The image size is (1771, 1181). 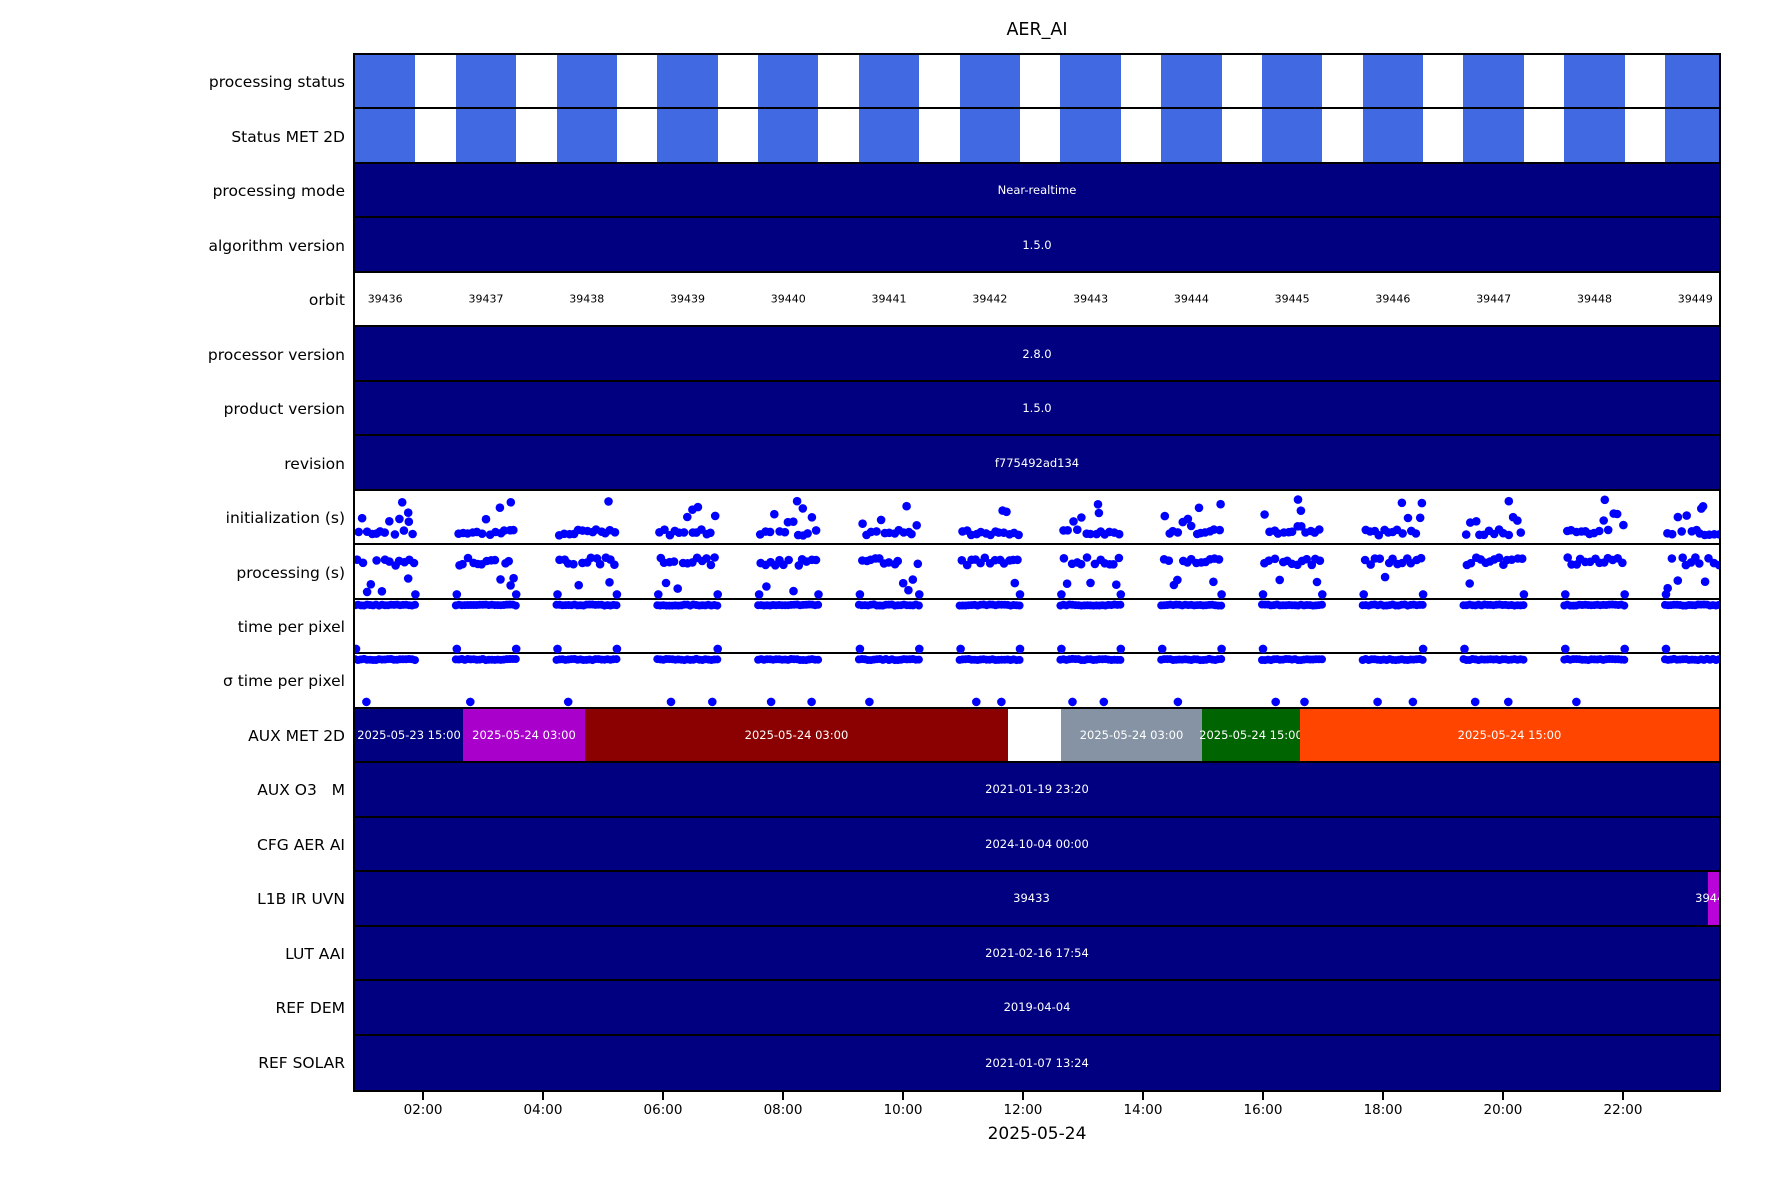 I want to click on x-axis-date-label: 2025-05-24, so click(x=1037, y=1134).